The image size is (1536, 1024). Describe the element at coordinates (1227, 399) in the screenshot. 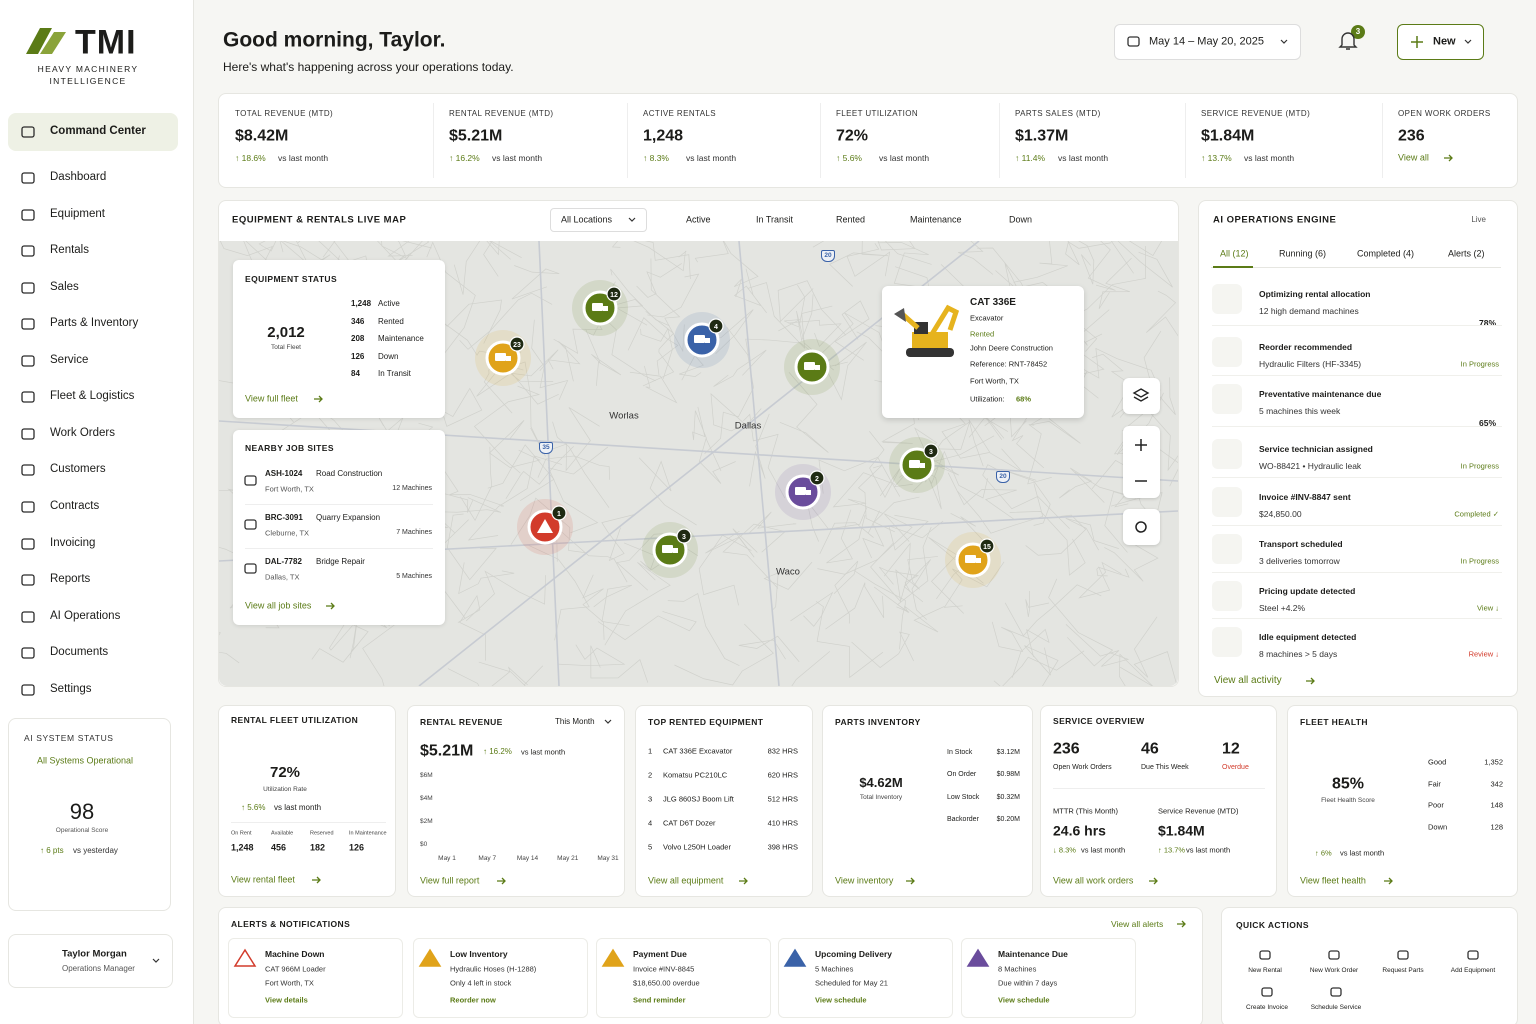

I see `ai-item-icon` at that location.